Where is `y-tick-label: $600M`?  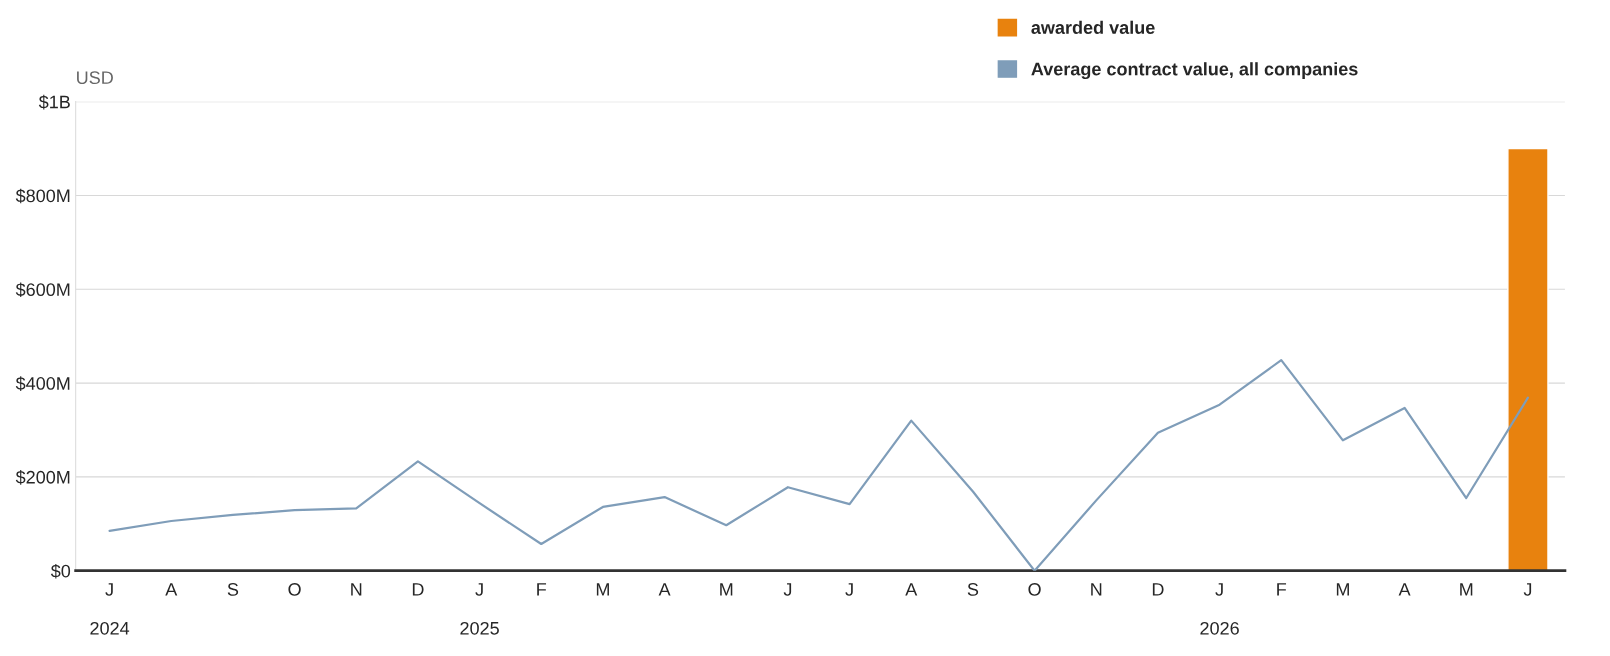 y-tick-label: $600M is located at coordinates (42, 290).